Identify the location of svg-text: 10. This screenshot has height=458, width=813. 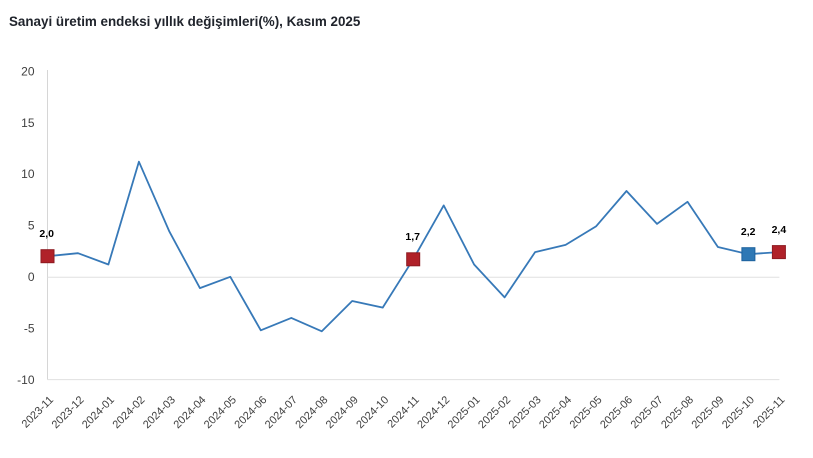
(28, 174).